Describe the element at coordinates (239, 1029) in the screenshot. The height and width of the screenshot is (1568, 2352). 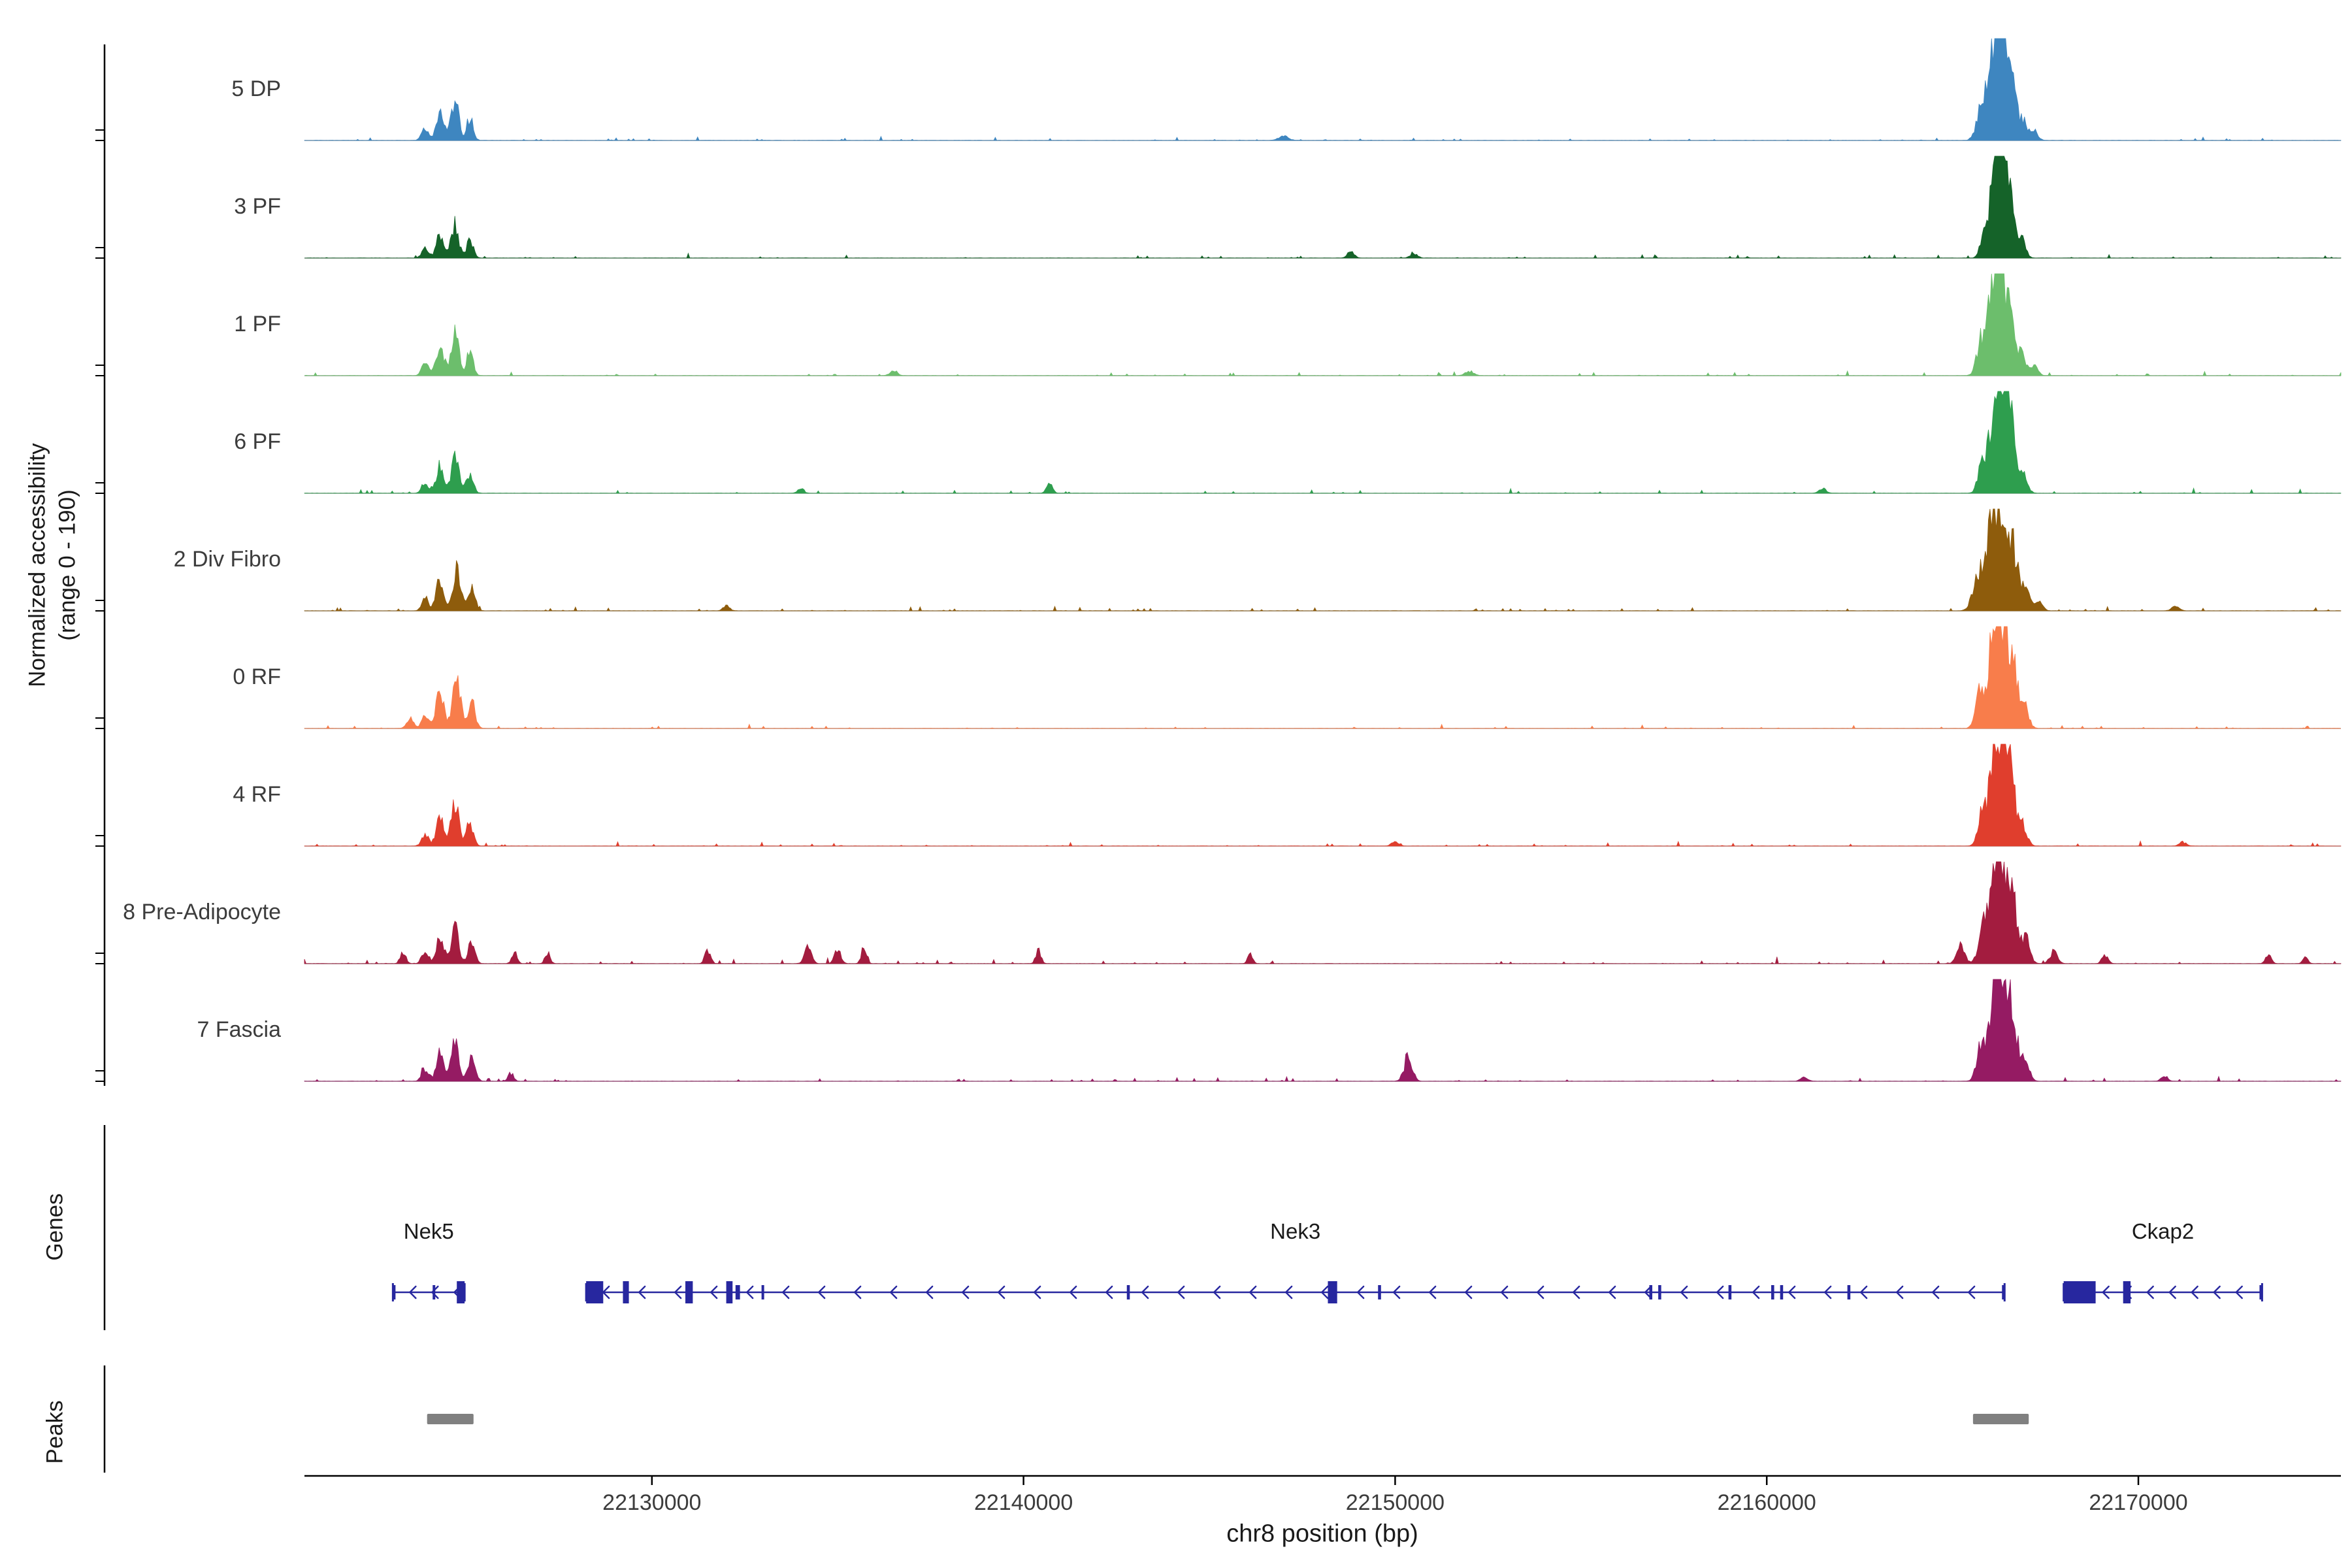
I see `track-label: 7 Fascia` at that location.